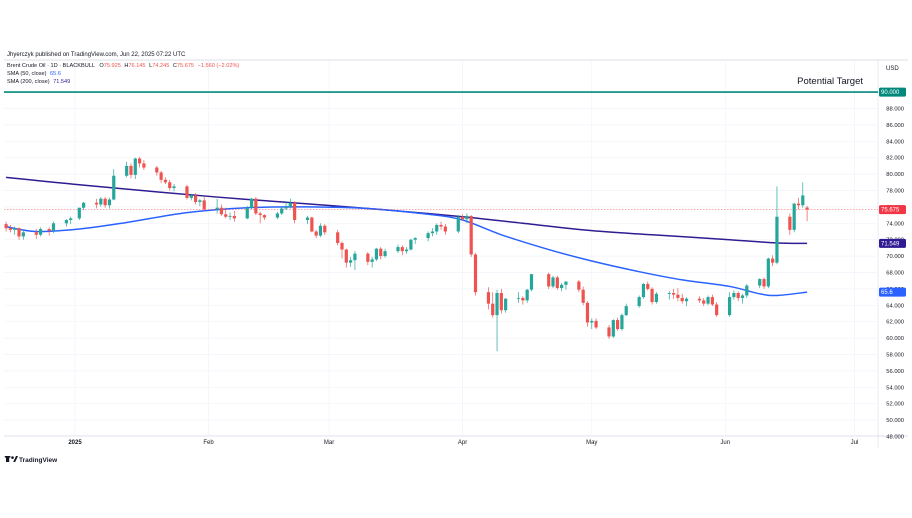 This screenshot has width=912, height=518. Describe the element at coordinates (895, 405) in the screenshot. I see `y-tick-label: 52.000` at that location.